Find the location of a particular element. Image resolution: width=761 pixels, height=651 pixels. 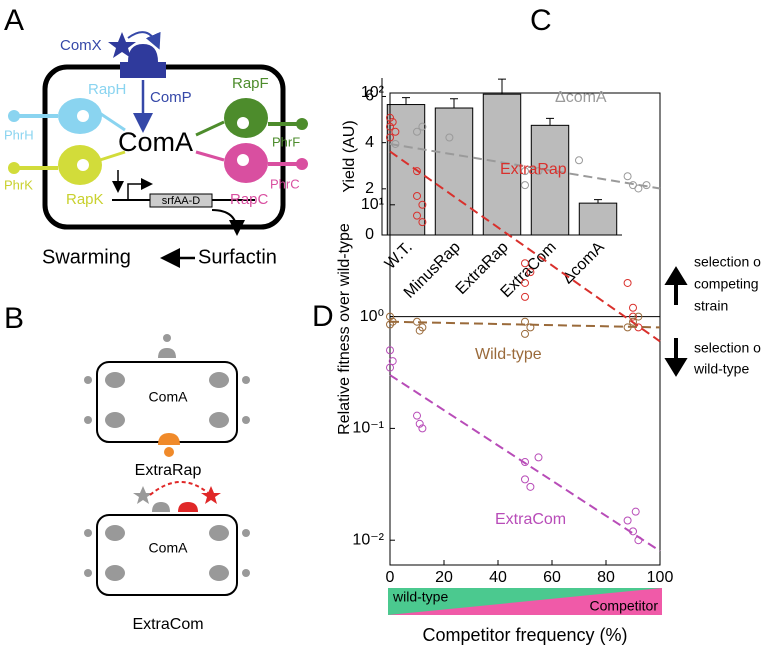

series-label: ΔcomA is located at coordinates (581, 97).